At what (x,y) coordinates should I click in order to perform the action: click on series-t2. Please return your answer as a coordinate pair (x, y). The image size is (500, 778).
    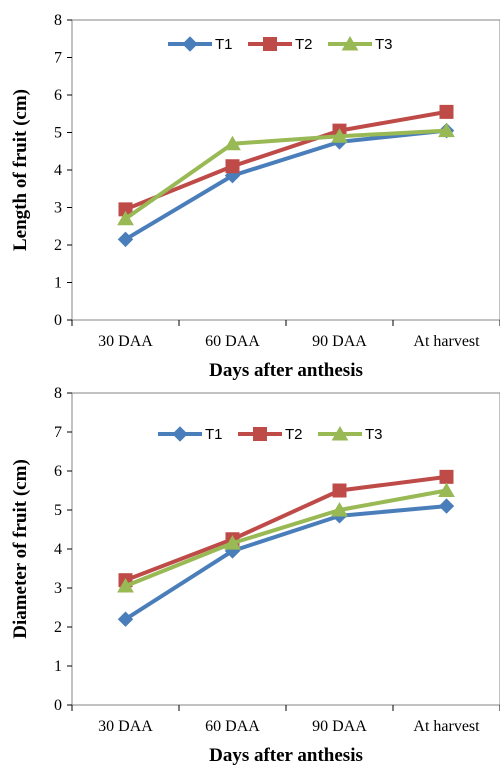
    Looking at the image, I should click on (286, 160).